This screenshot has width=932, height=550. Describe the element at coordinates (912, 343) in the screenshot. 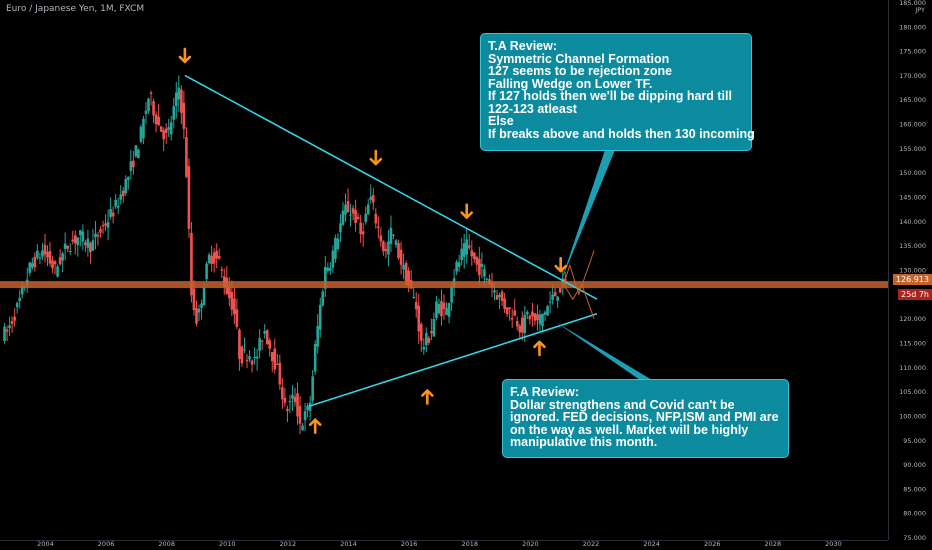

I see `y-tick-label: 115.000` at that location.